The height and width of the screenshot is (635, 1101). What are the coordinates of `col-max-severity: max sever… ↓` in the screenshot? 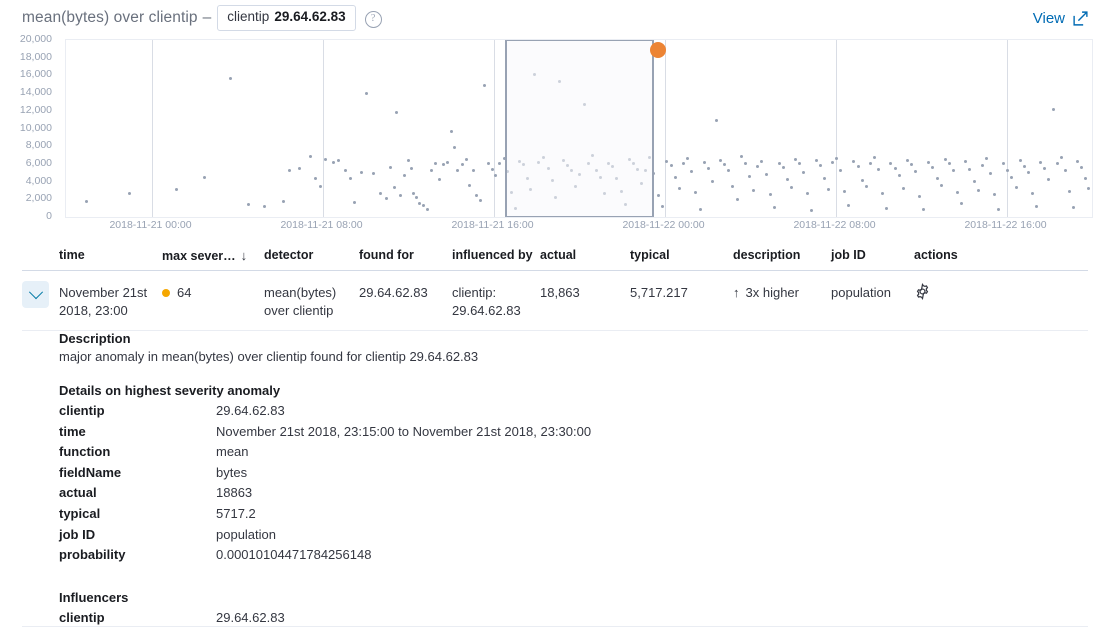 It's located at (213, 255).